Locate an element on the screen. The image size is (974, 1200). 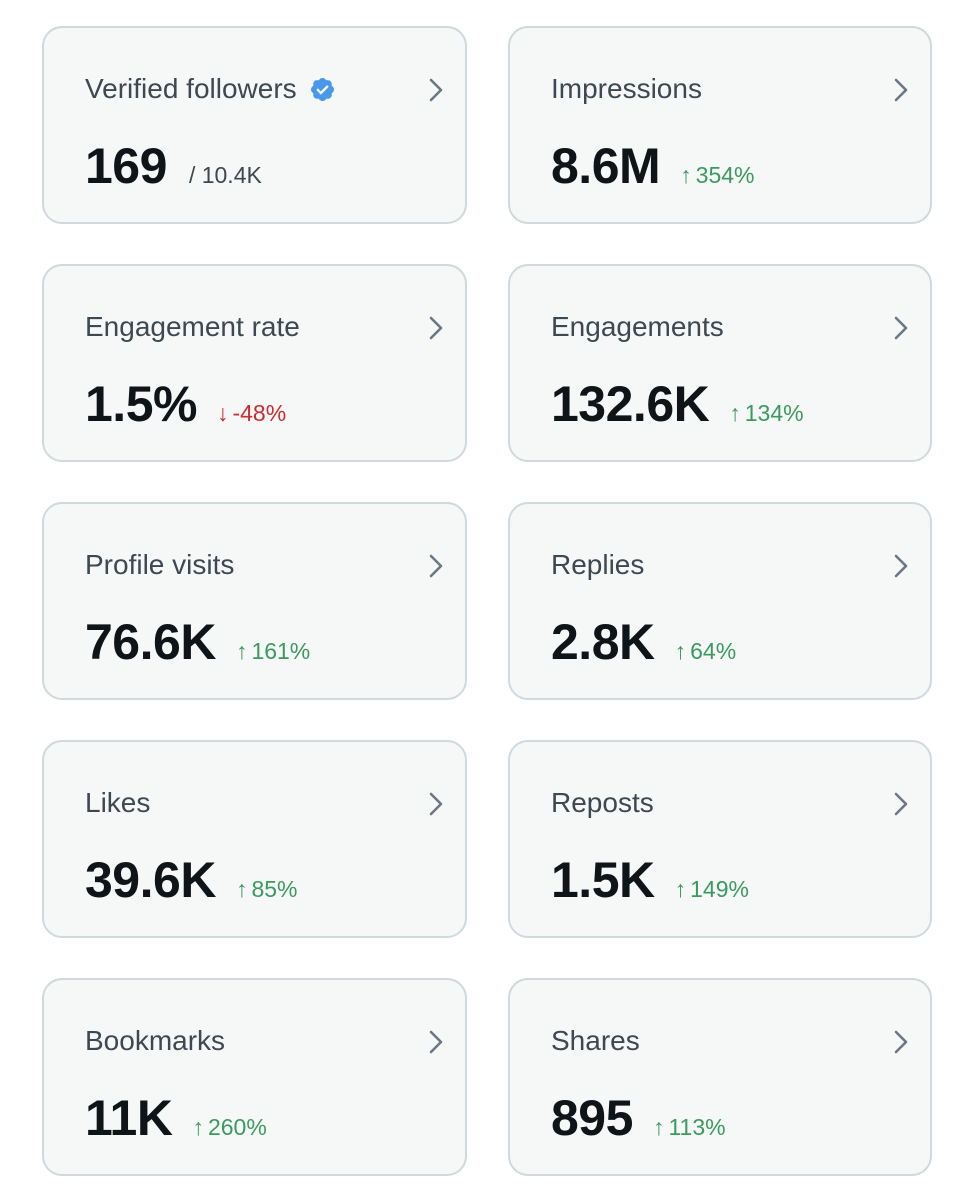
change-indicator: ↑ 64% is located at coordinates (706, 651).